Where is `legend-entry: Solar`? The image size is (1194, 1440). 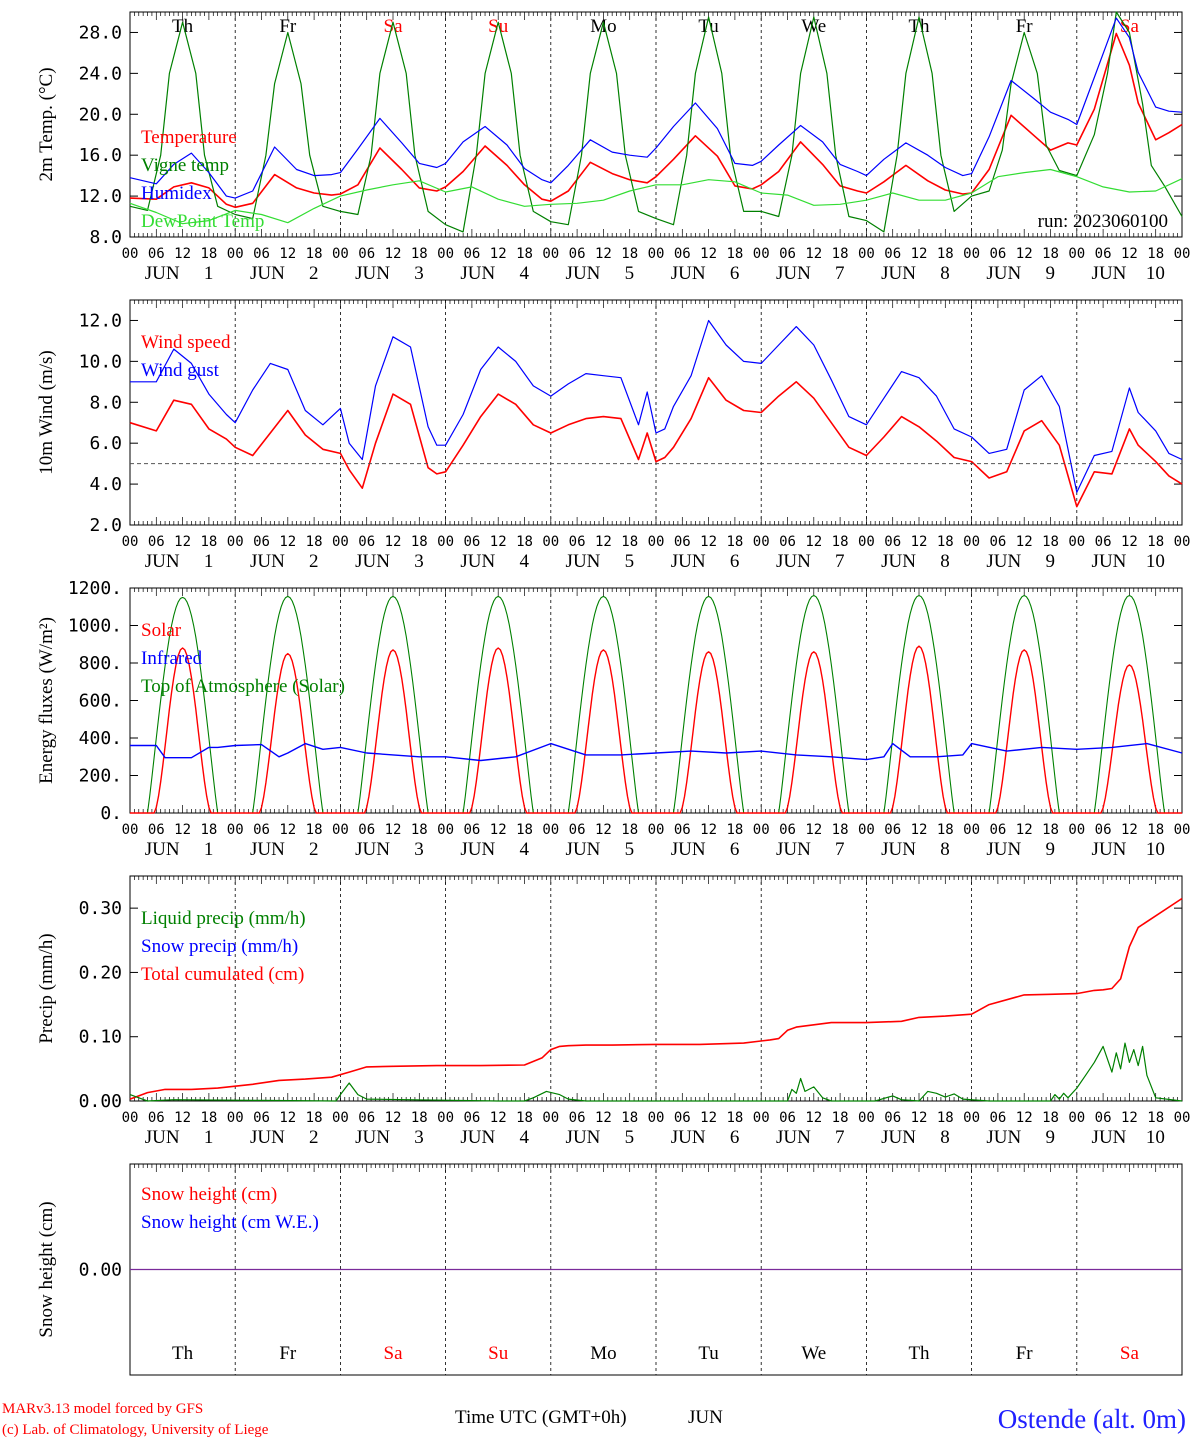
legend-entry: Solar is located at coordinates (161, 630).